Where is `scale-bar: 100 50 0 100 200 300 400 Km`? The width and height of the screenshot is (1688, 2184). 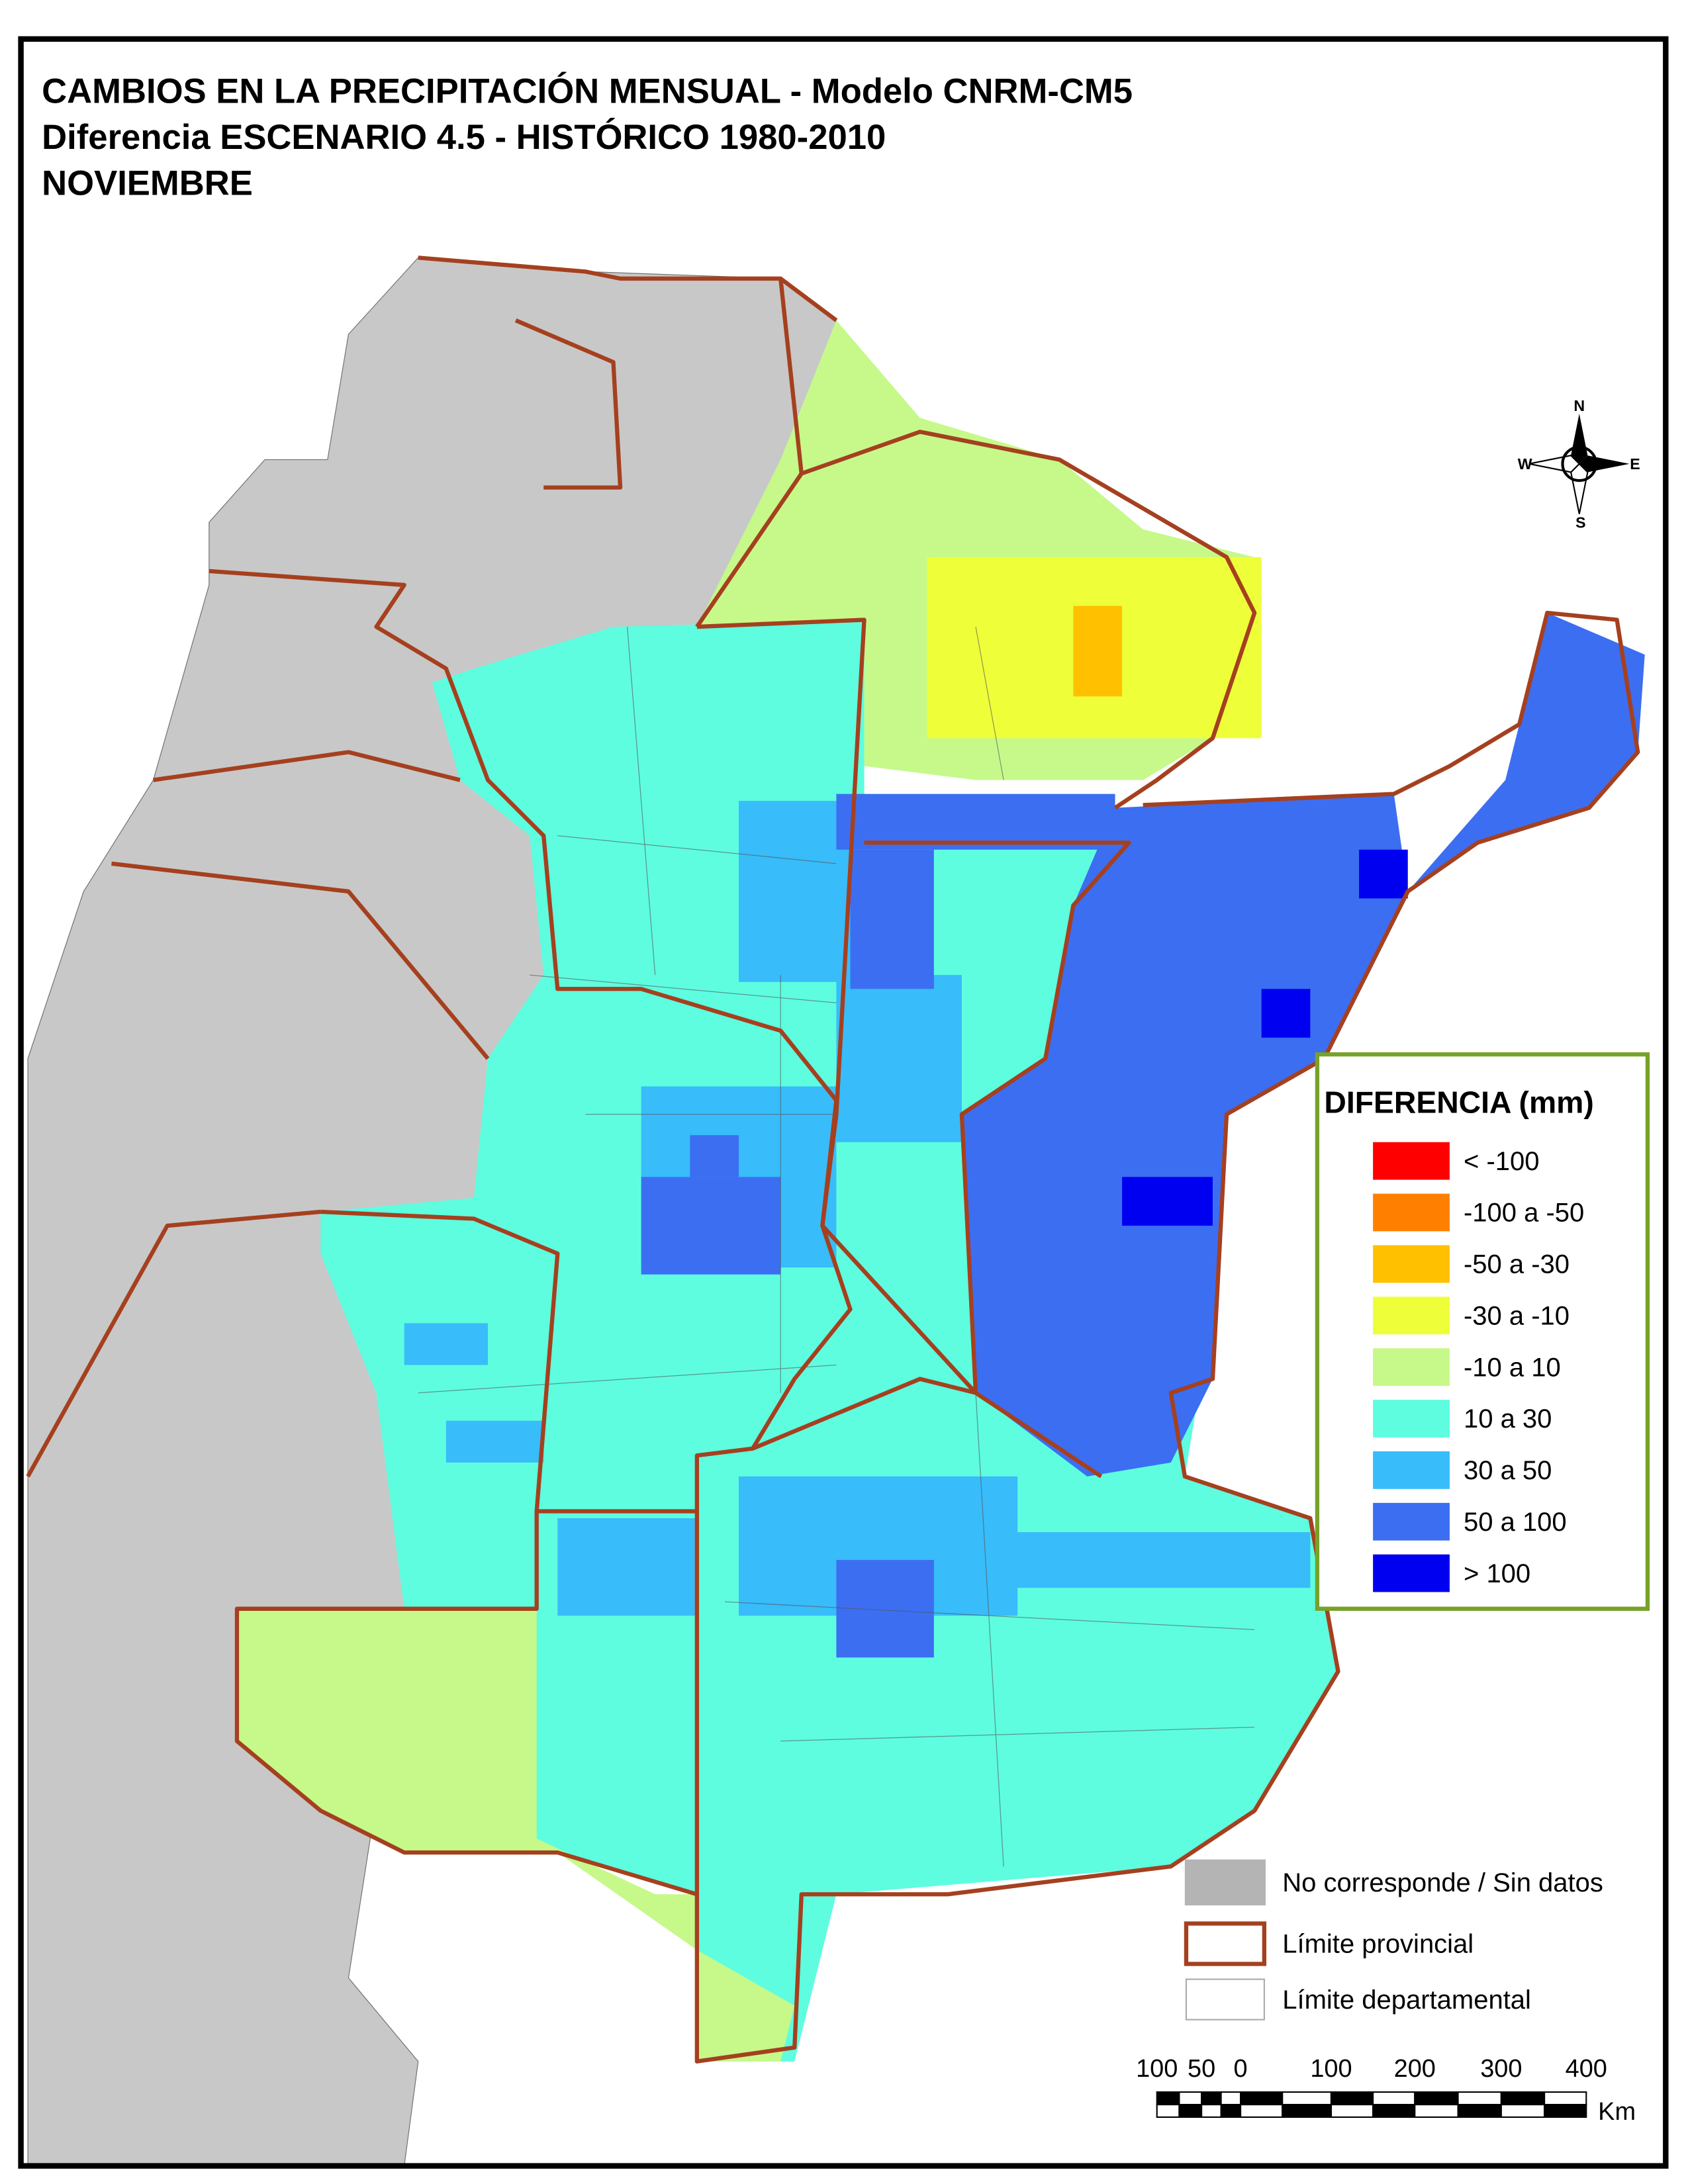
scale-bar: 100 50 0 100 200 300 400 Km is located at coordinates (1386, 2090).